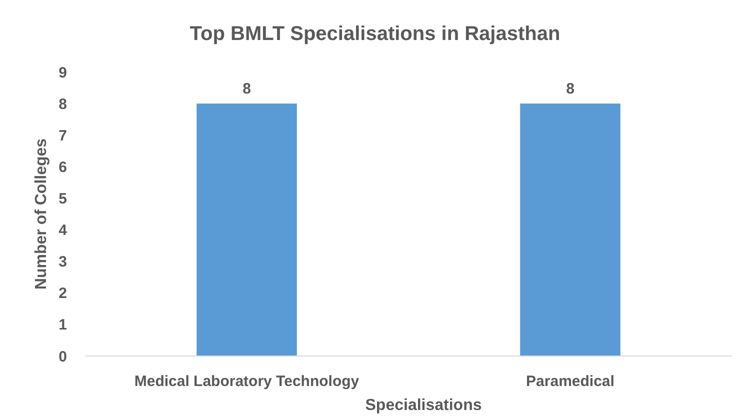 Image resolution: width=750 pixels, height=420 pixels. What do you see at coordinates (62, 135) in the screenshot?
I see `y-tick-label: 7` at bounding box center [62, 135].